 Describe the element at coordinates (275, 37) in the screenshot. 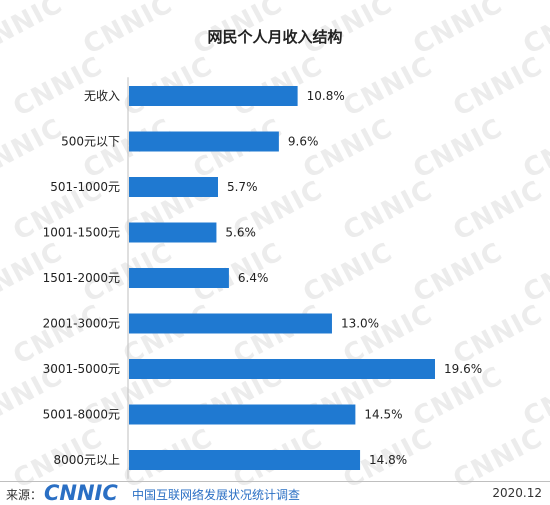

I see `chart-title: 网民个人月收入结构` at that location.